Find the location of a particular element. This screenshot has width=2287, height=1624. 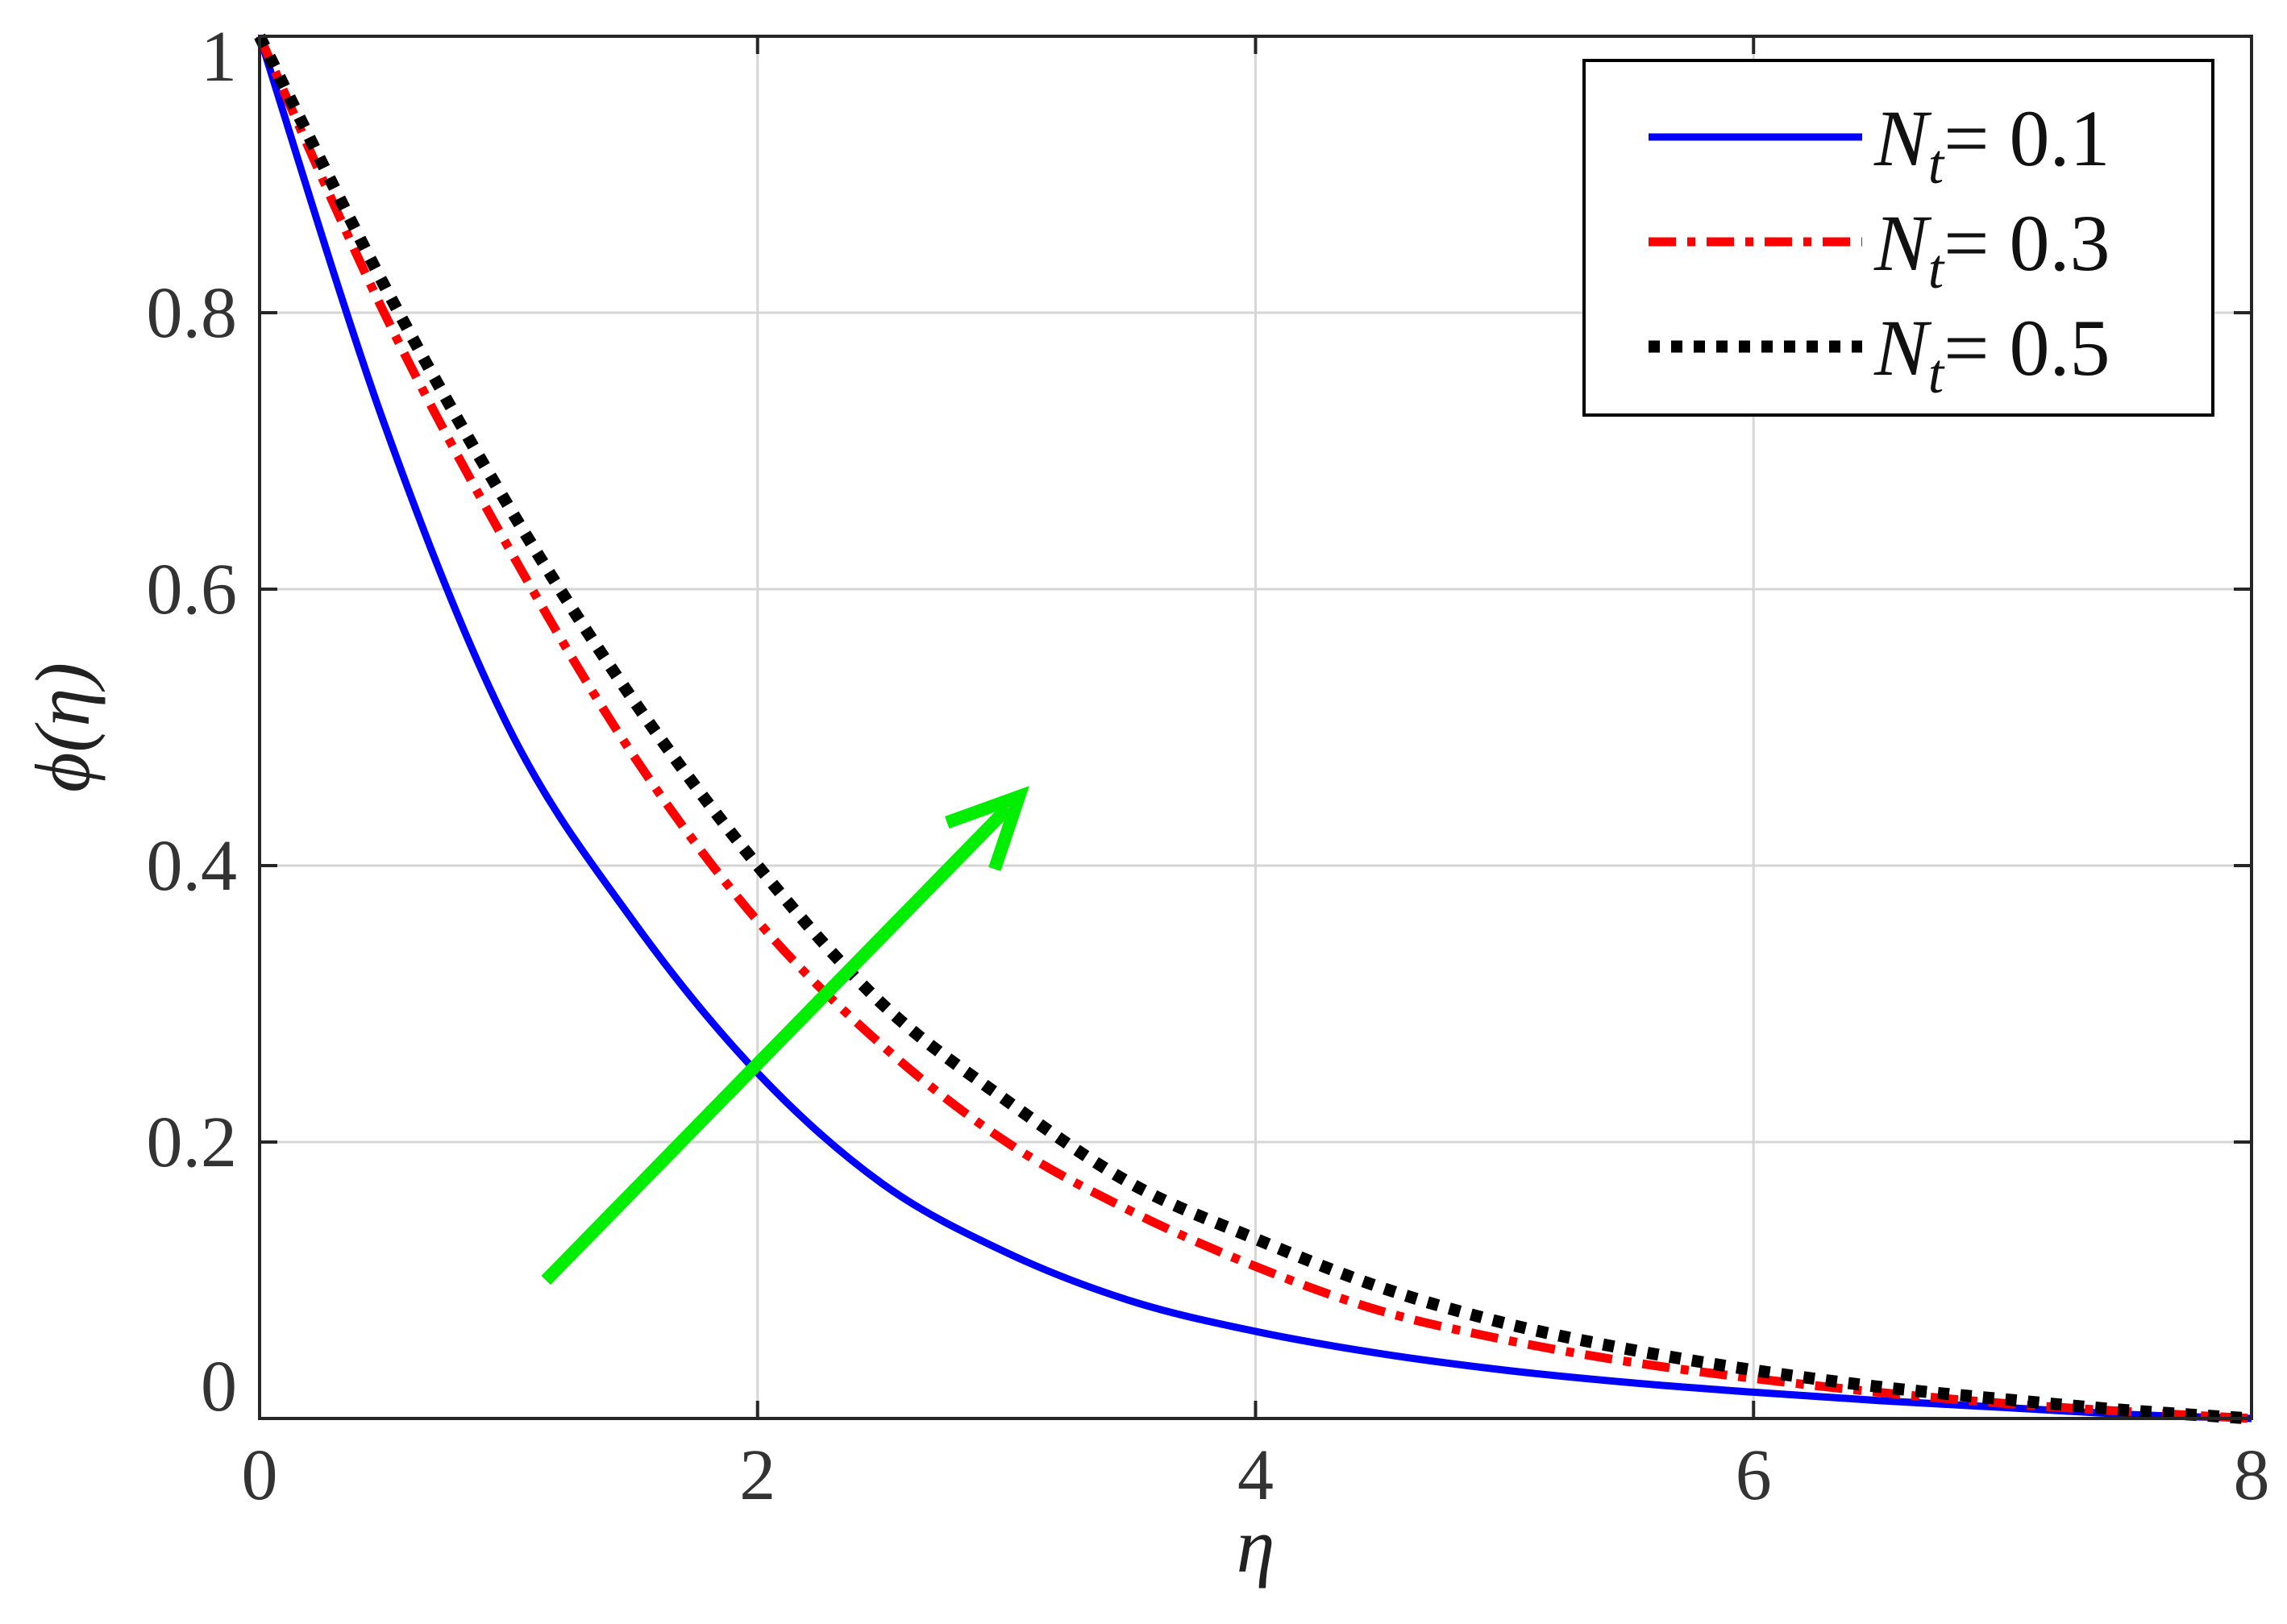

legend: Nt= 0.1Nt= 0.3Nt= 0.5 is located at coordinates (1898, 238).